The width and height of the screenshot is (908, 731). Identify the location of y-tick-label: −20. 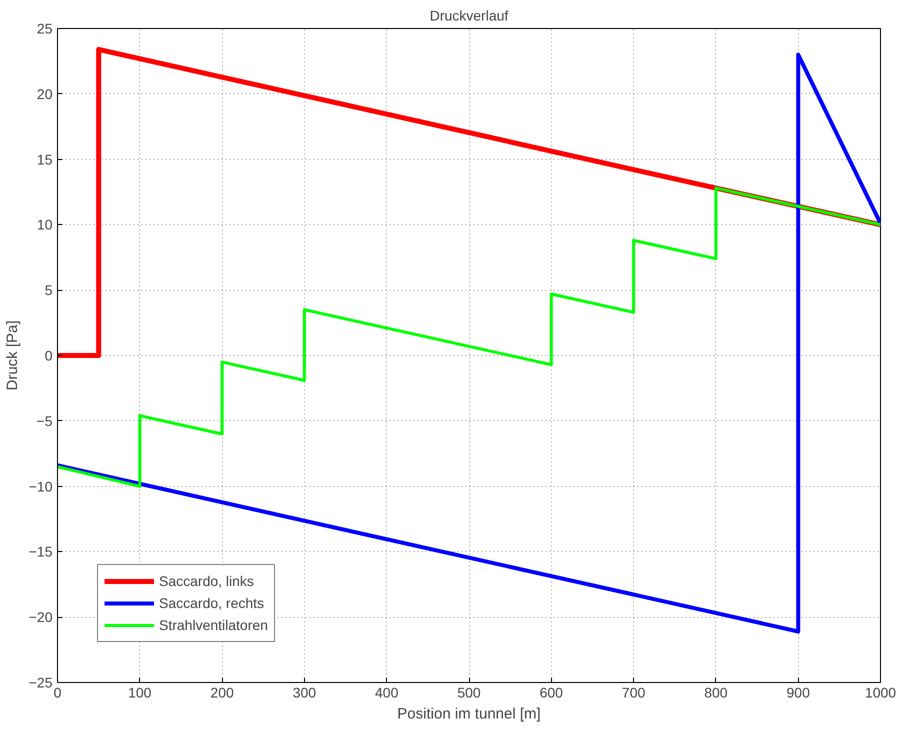
(40, 617).